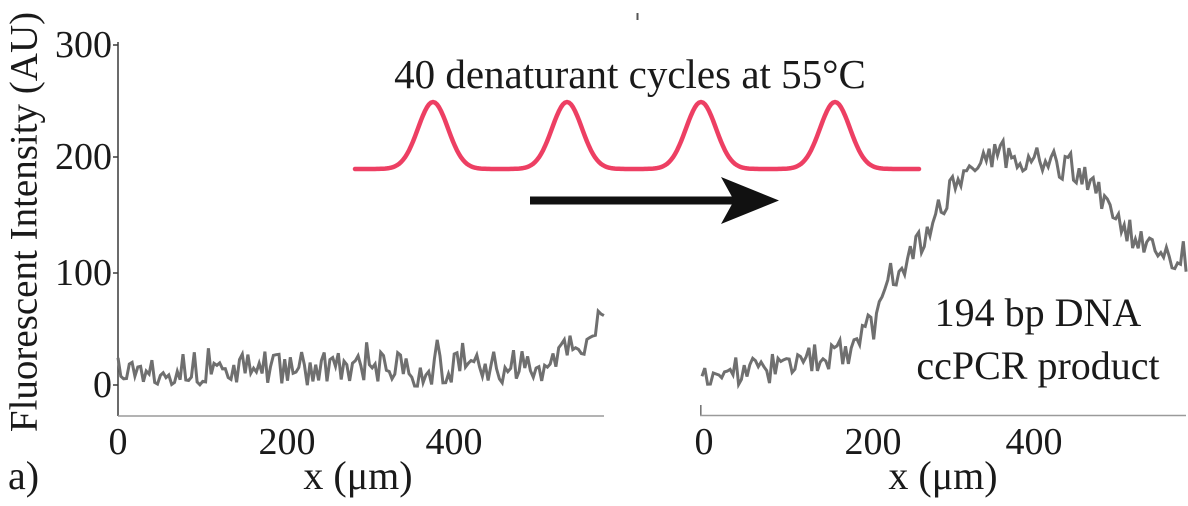  What do you see at coordinates (358, 475) in the screenshot?
I see `left-x-axis-label: x (μm)` at bounding box center [358, 475].